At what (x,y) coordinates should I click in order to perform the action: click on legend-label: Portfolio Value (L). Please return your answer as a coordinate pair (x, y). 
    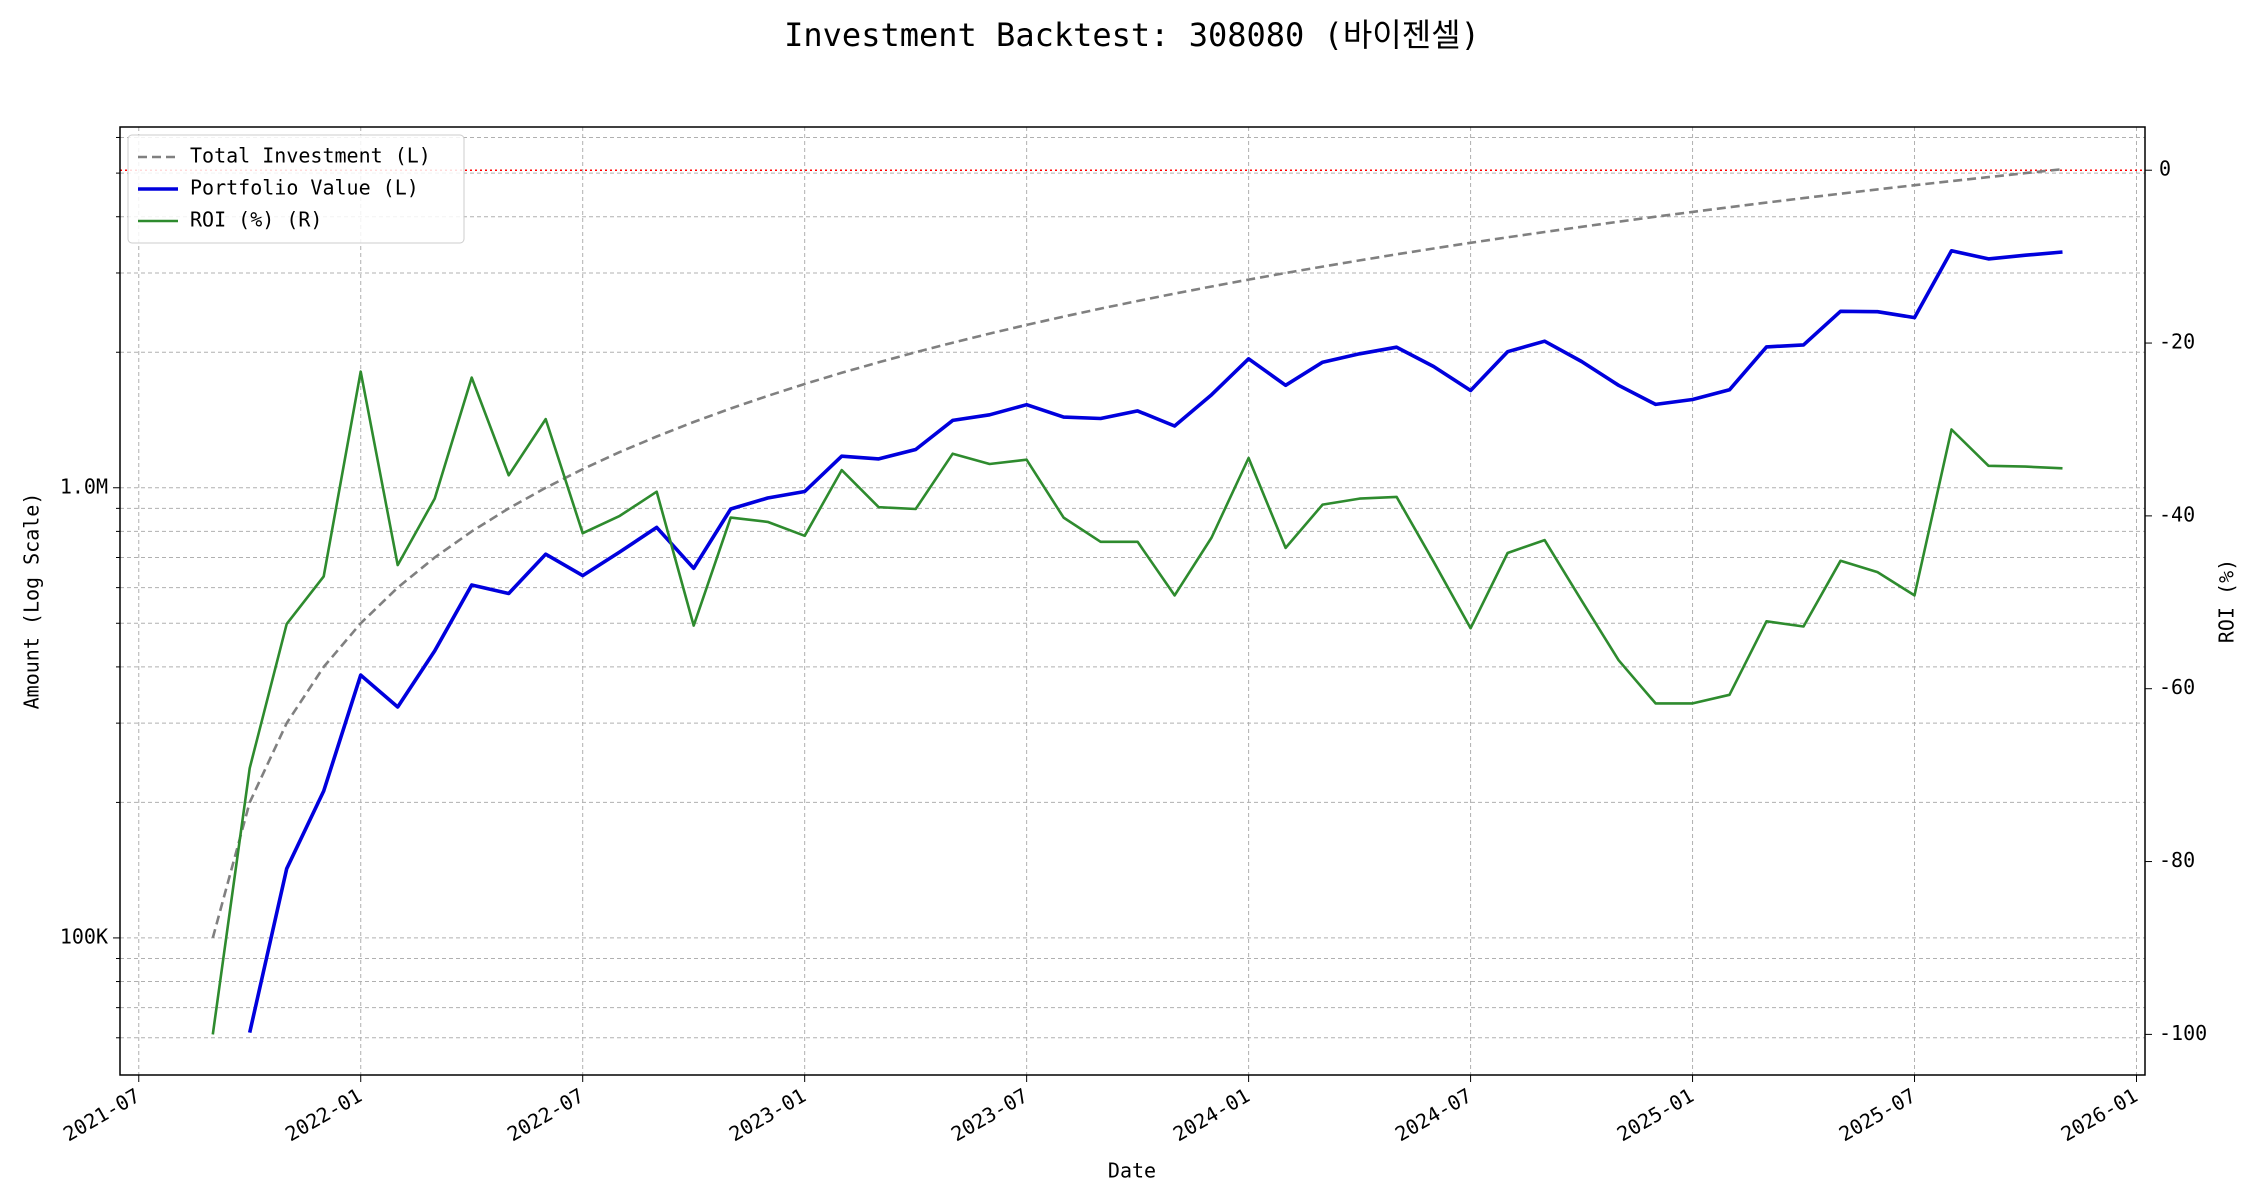
    Looking at the image, I should click on (304, 188).